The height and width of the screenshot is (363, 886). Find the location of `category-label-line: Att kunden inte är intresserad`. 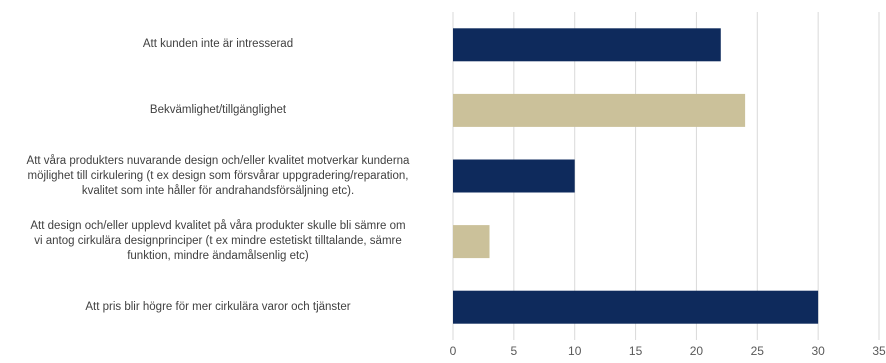

category-label-line: Att kunden inte är intresserad is located at coordinates (218, 44).